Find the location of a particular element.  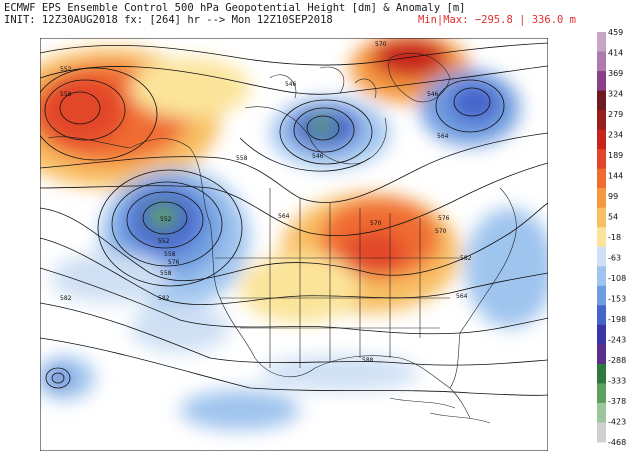

colorbar-tick-label: -378 is located at coordinates (617, 401).